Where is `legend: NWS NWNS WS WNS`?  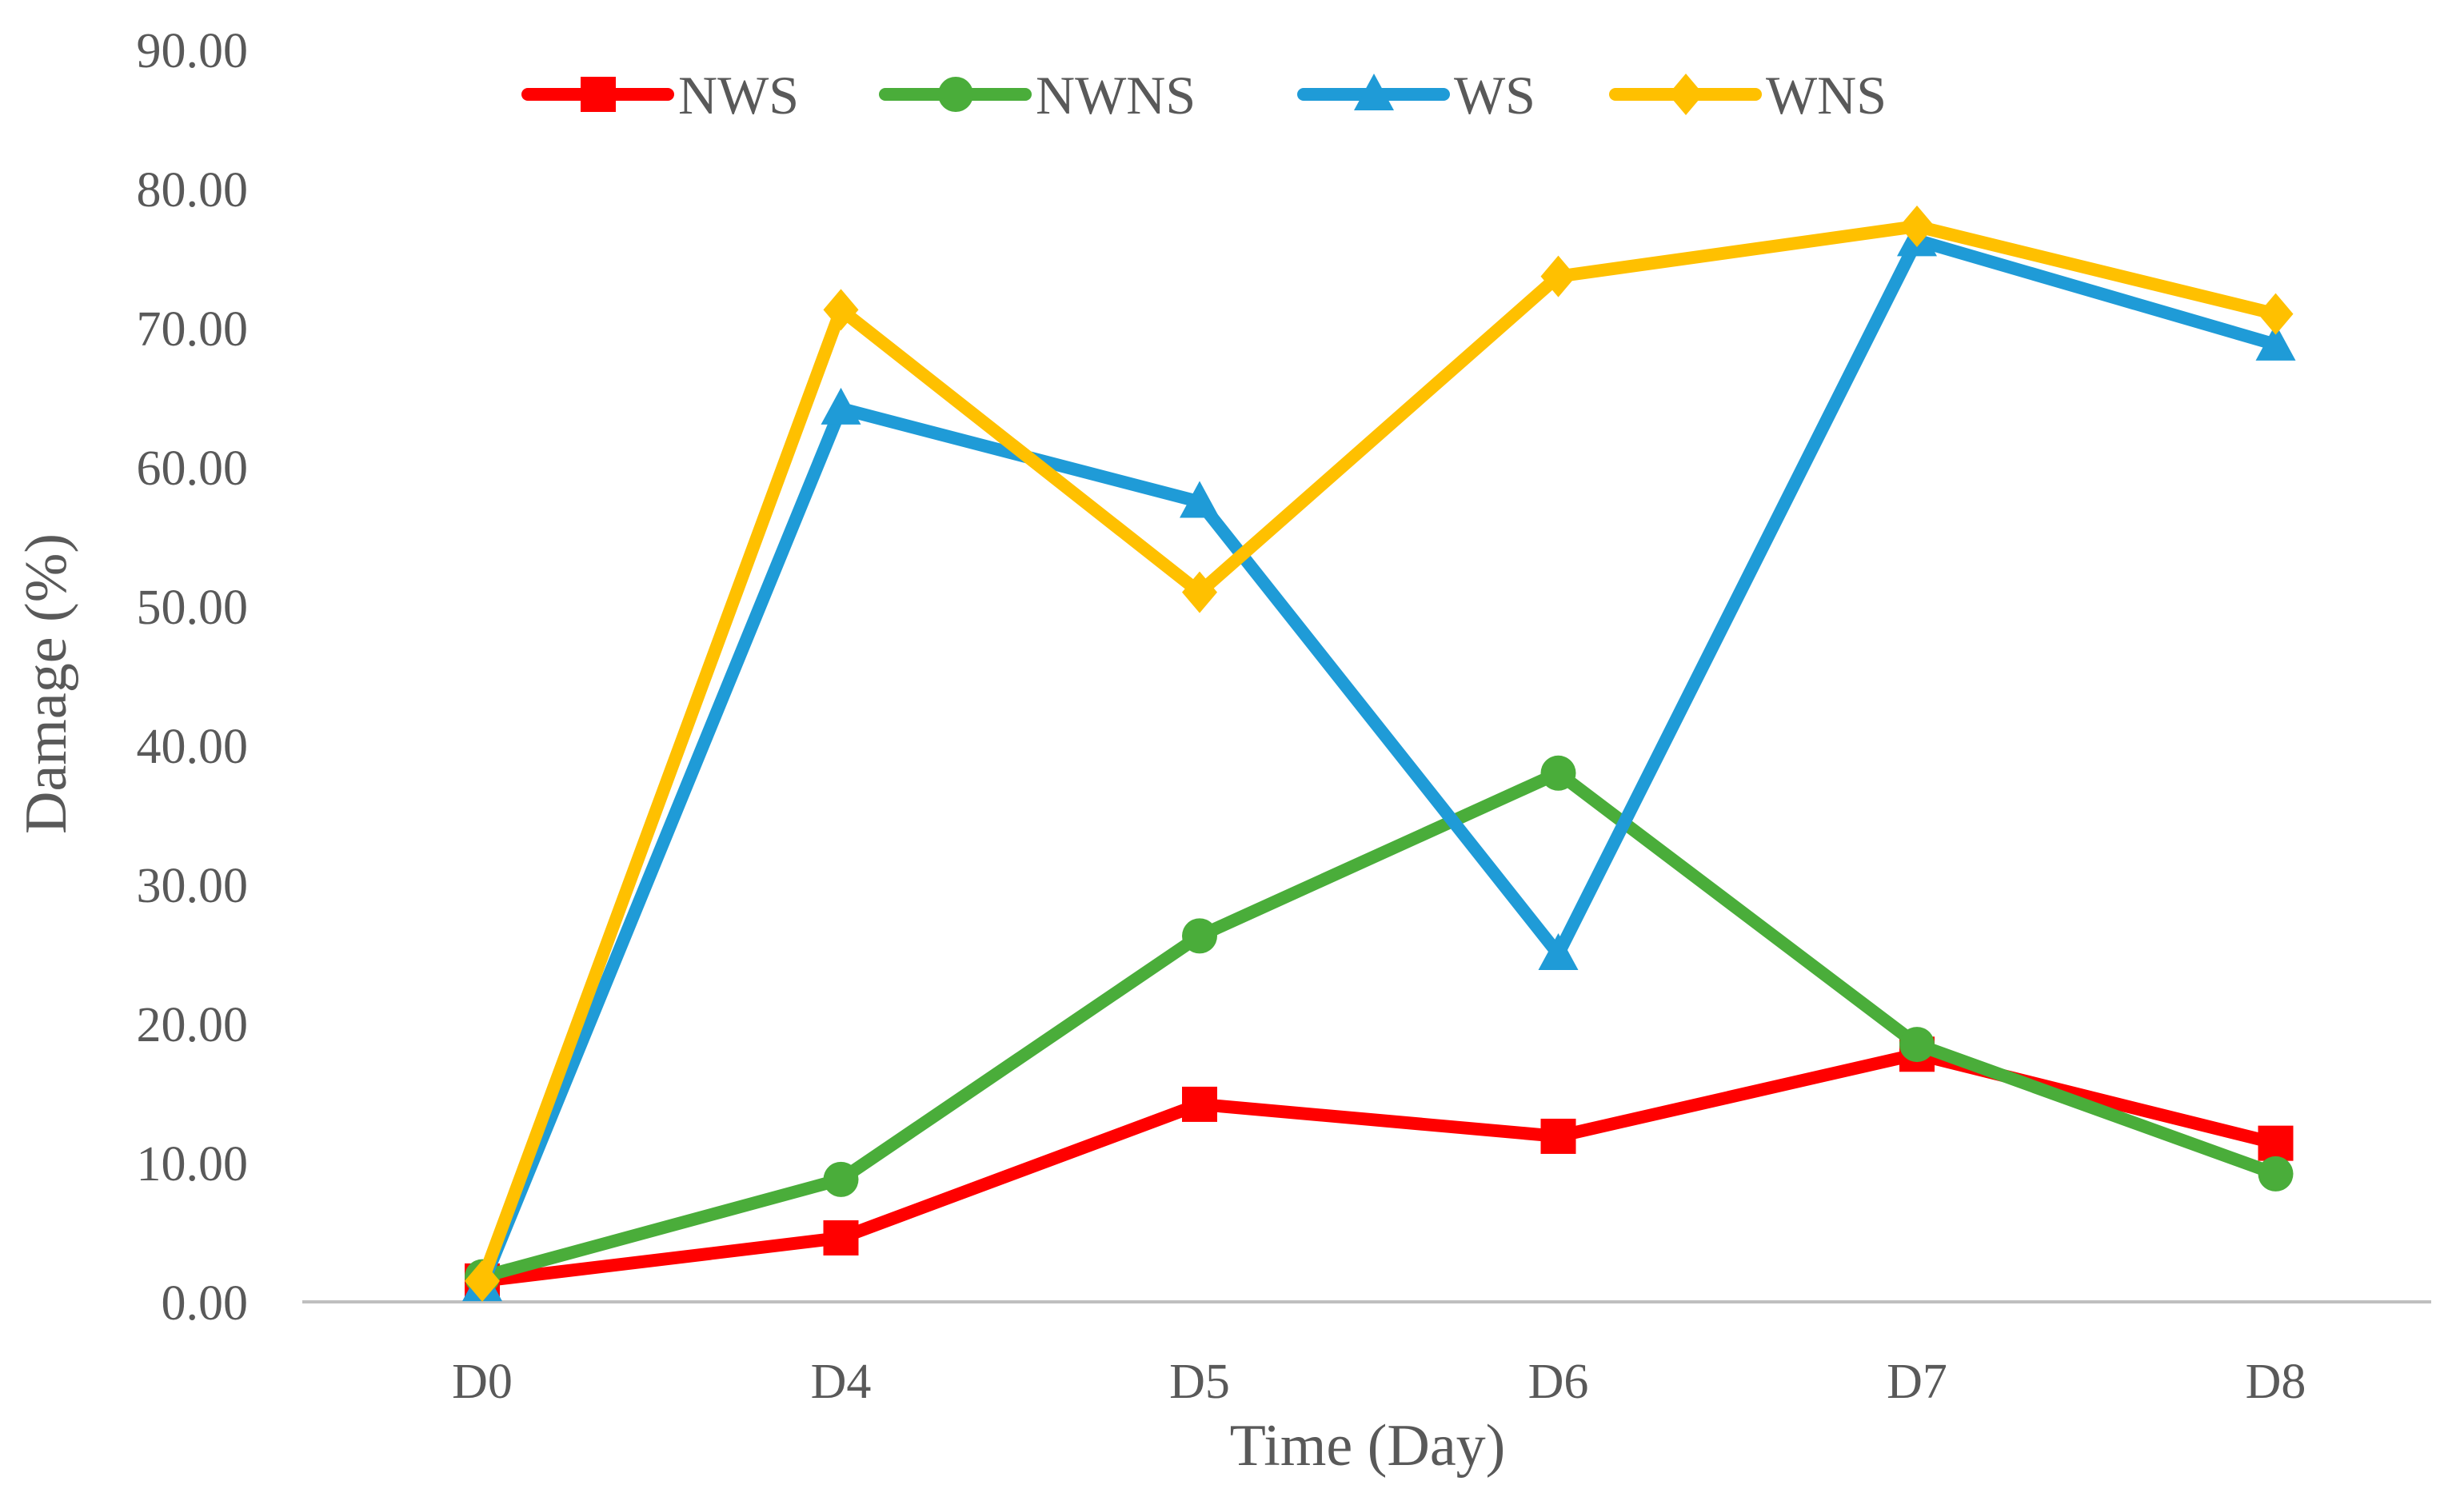 legend: NWS NWNS WS WNS is located at coordinates (1204, 95).